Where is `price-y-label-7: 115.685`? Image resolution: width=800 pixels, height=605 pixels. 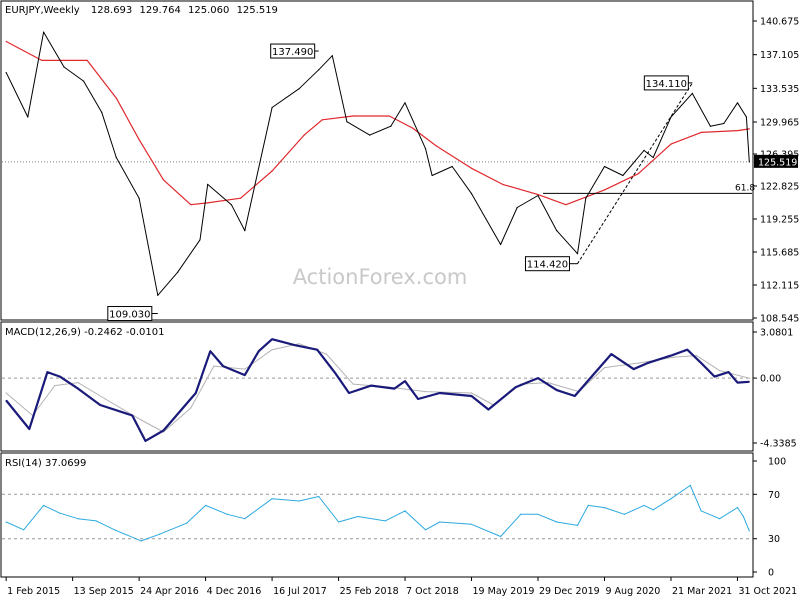 price-y-label-7: 115.685 is located at coordinates (779, 253).